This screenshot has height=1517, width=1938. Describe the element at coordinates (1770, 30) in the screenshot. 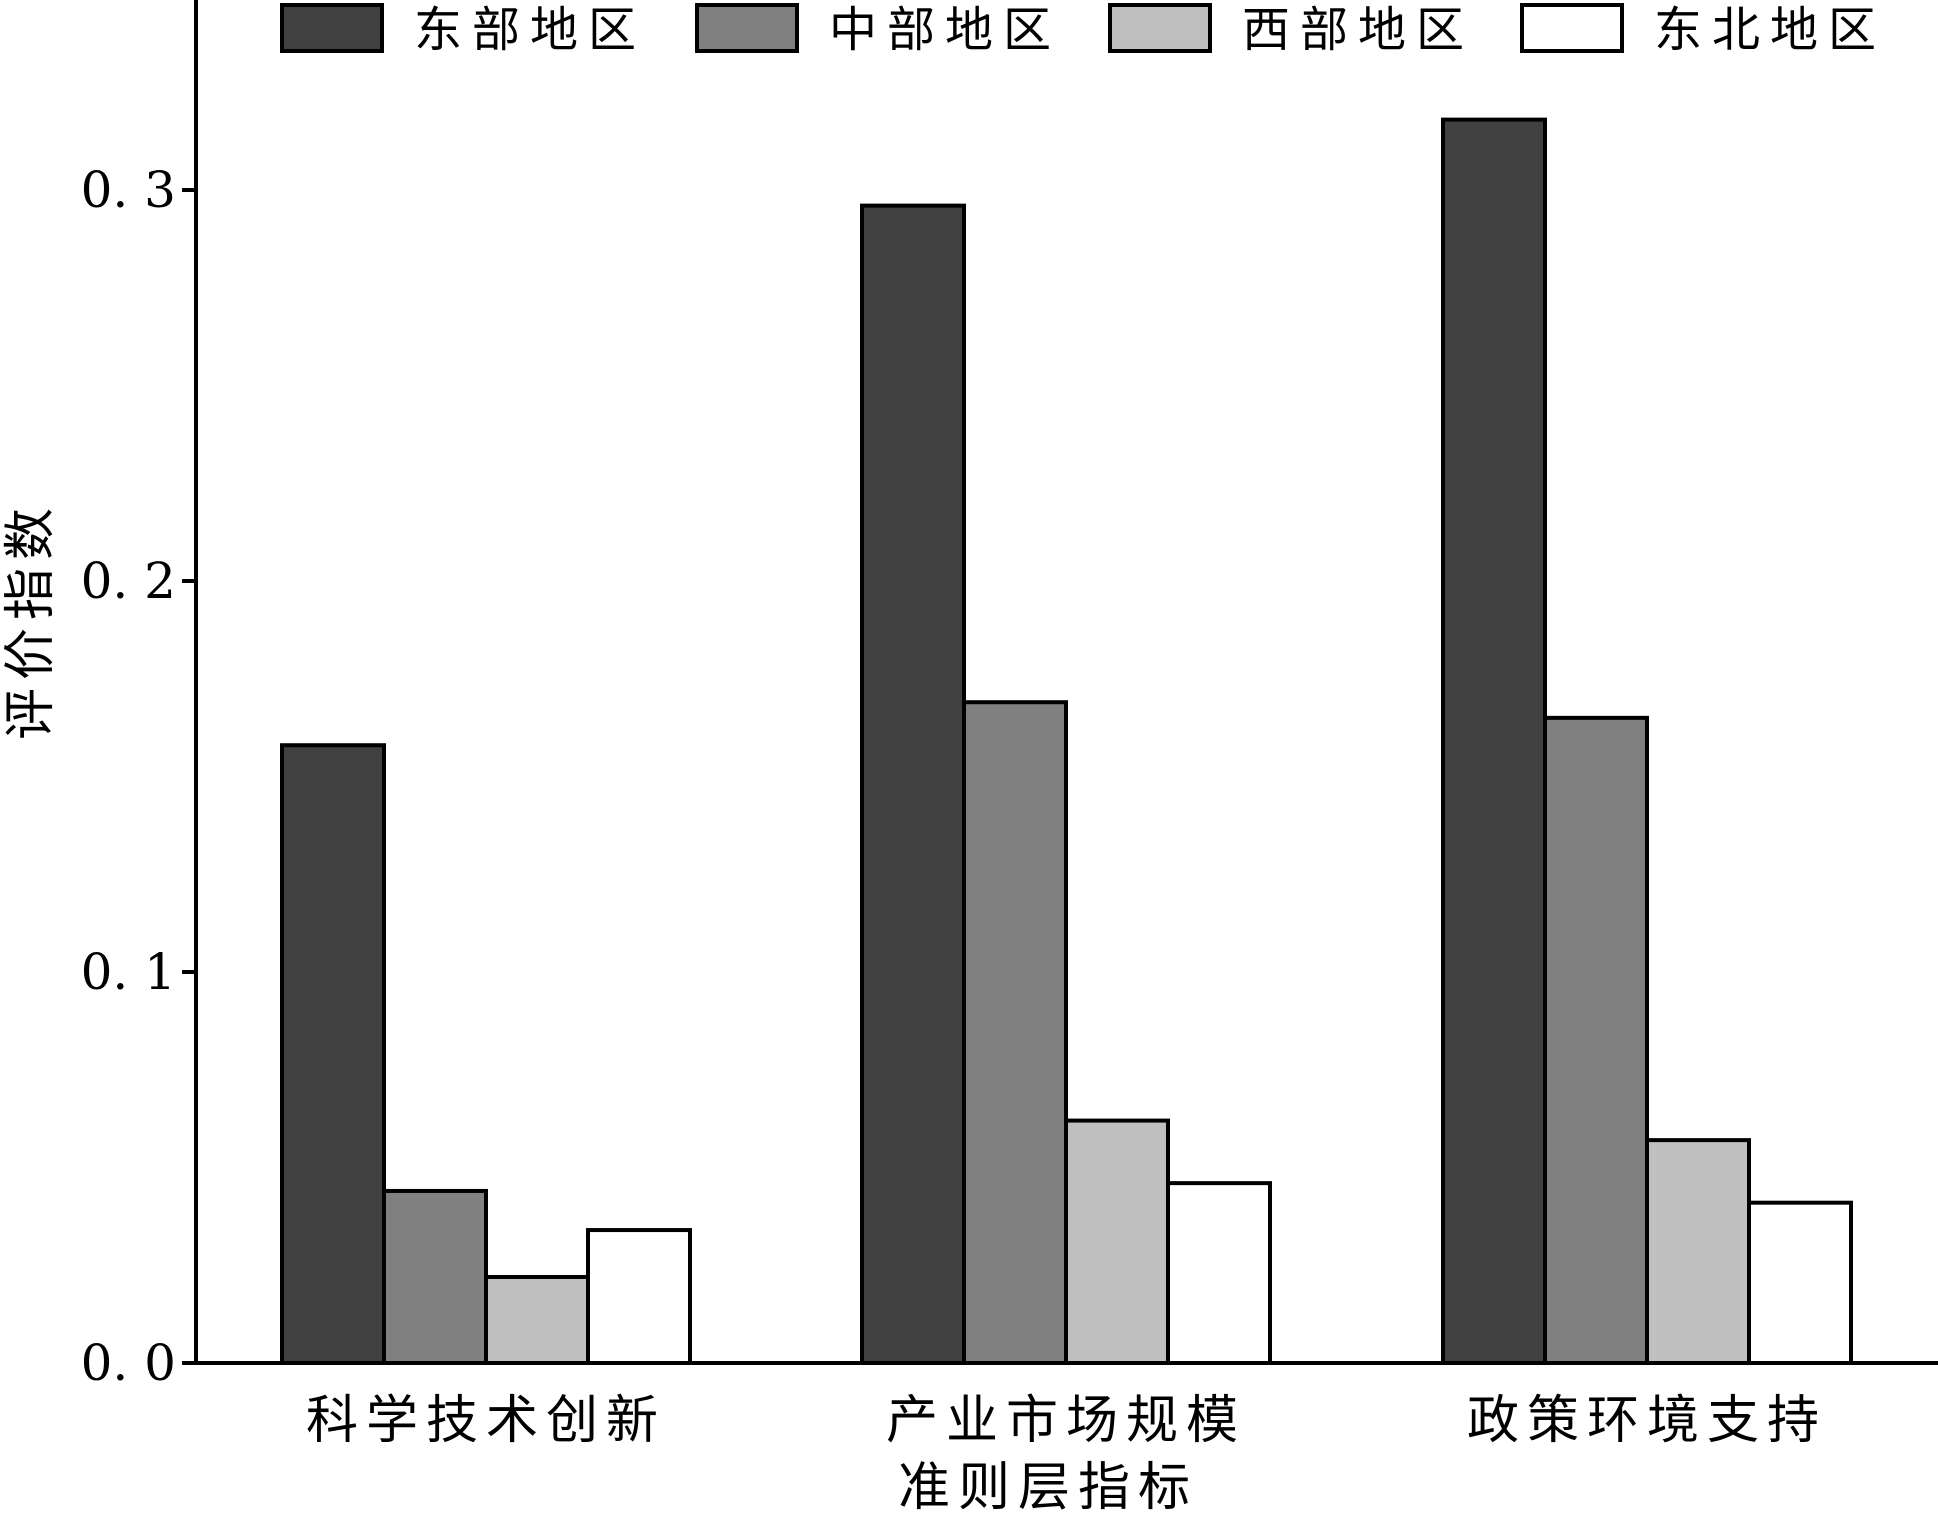

I see `legend-label: 东北地区` at that location.